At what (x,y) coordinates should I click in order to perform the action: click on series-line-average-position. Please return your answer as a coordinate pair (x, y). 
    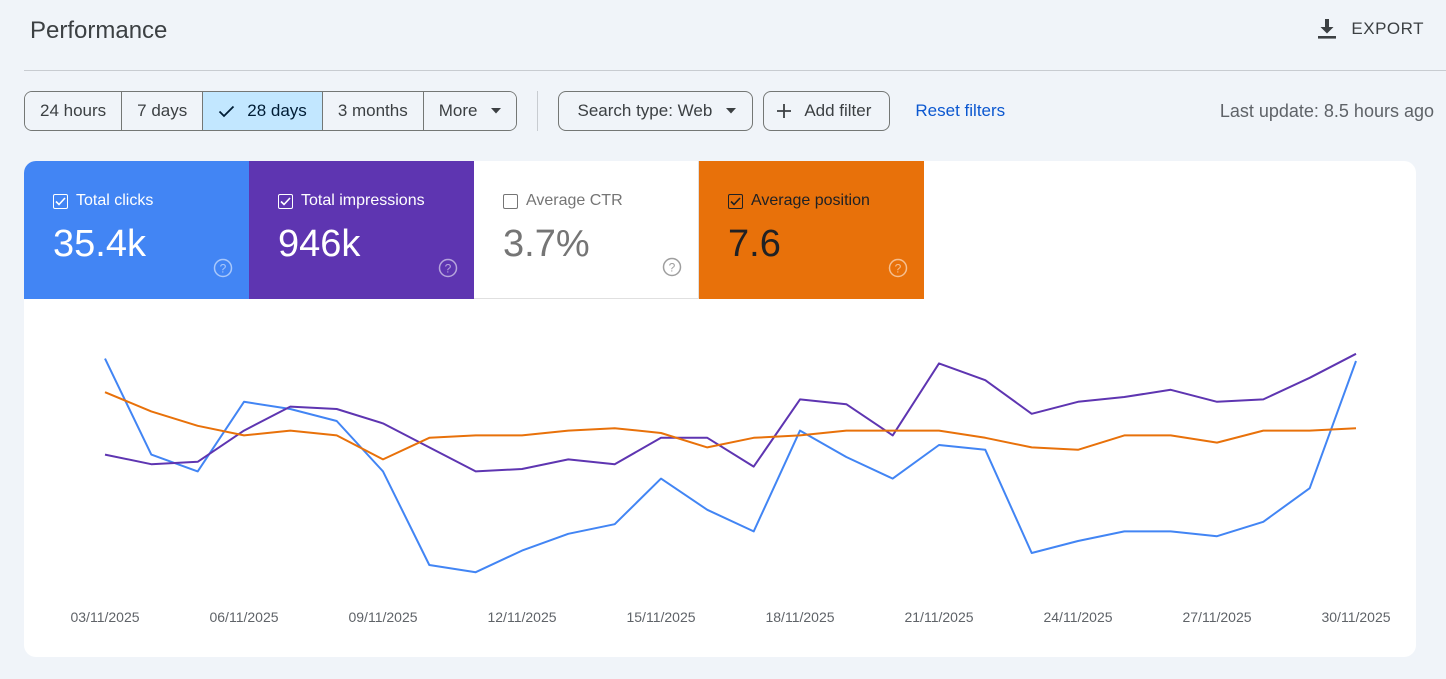
    Looking at the image, I should click on (730, 426).